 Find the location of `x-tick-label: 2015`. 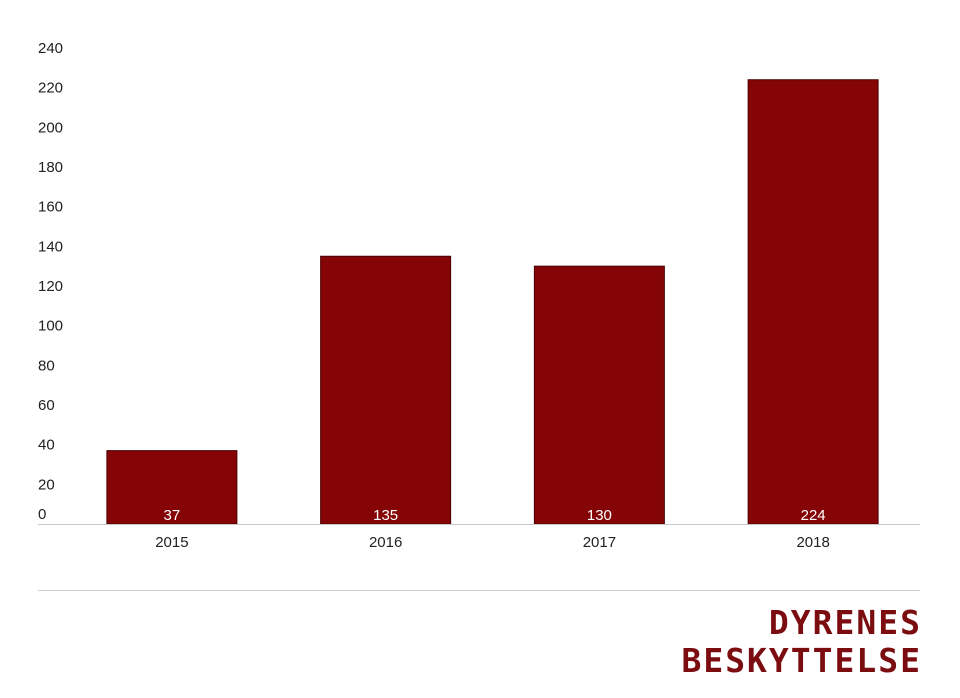

x-tick-label: 2015 is located at coordinates (171, 542).